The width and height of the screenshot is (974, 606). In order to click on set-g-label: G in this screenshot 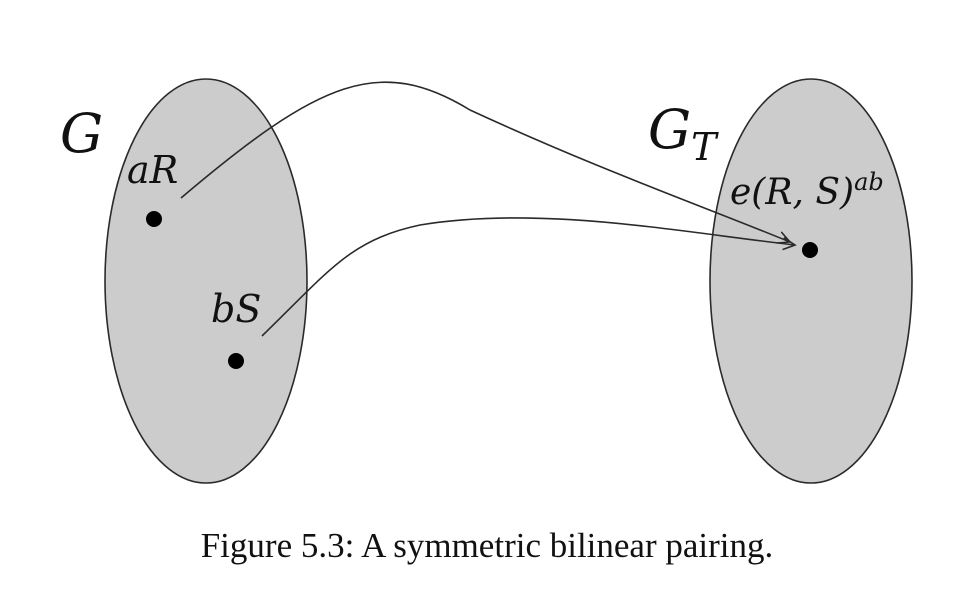, I will do `click(81, 133)`.